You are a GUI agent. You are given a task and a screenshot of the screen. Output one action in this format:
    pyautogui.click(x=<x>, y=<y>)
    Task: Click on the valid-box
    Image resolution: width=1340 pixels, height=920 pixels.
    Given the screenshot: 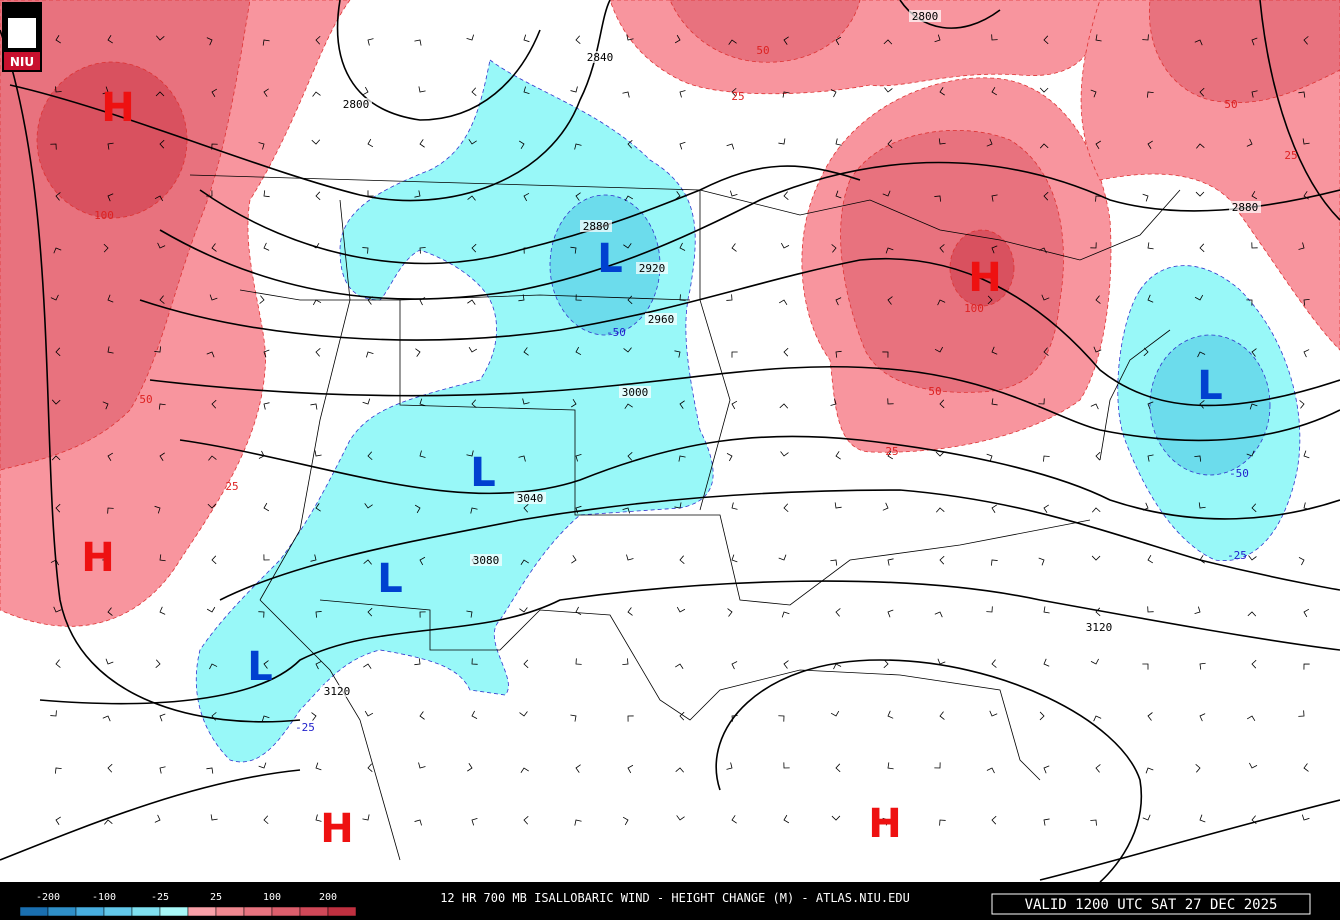 What is the action you would take?
    pyautogui.click(x=1151, y=904)
    